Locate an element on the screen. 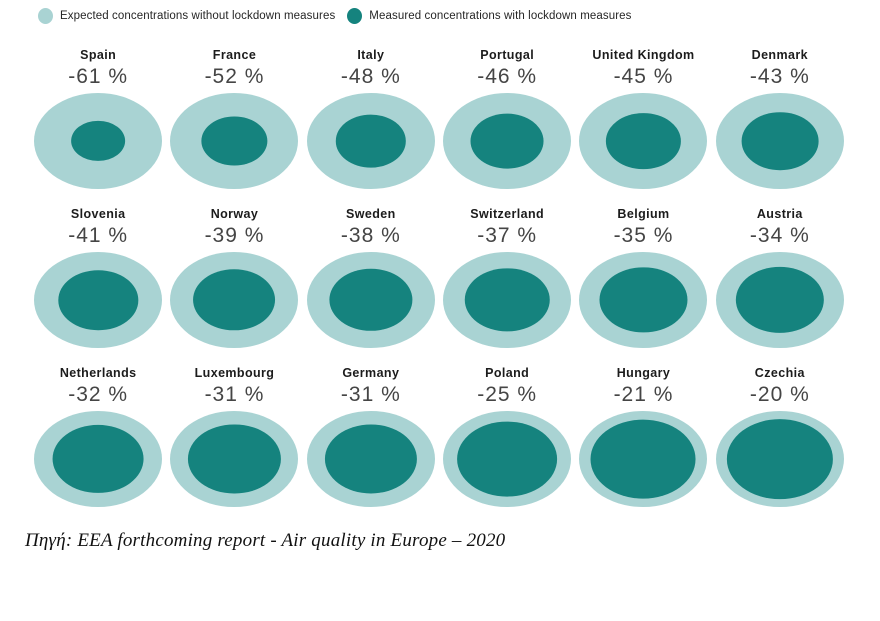  country-cell: Luxembourg -31 % is located at coordinates (234, 436).